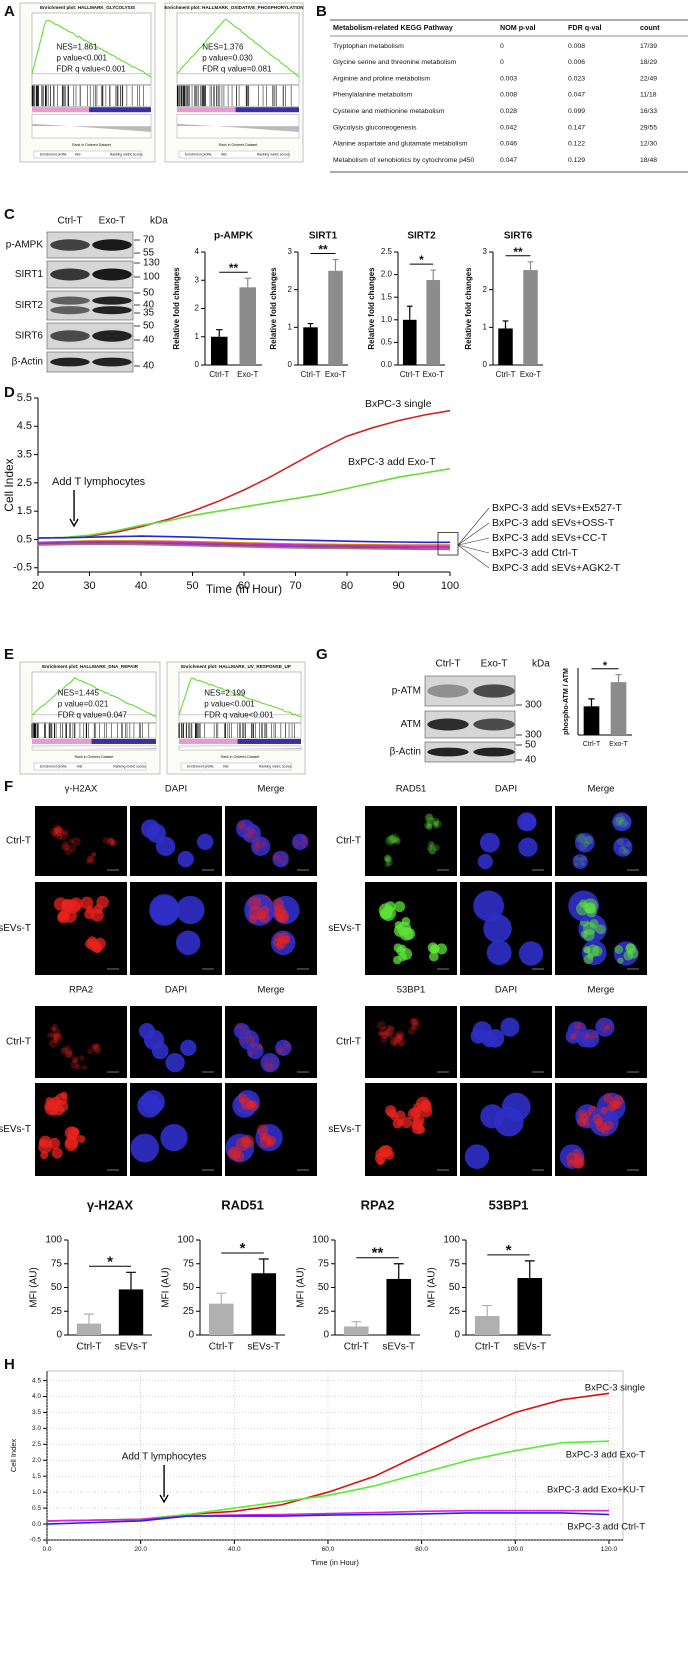 The width and height of the screenshot is (693, 1659). Describe the element at coordinates (234, 1549) in the screenshot. I see `x-tick-label: 40.0` at that location.